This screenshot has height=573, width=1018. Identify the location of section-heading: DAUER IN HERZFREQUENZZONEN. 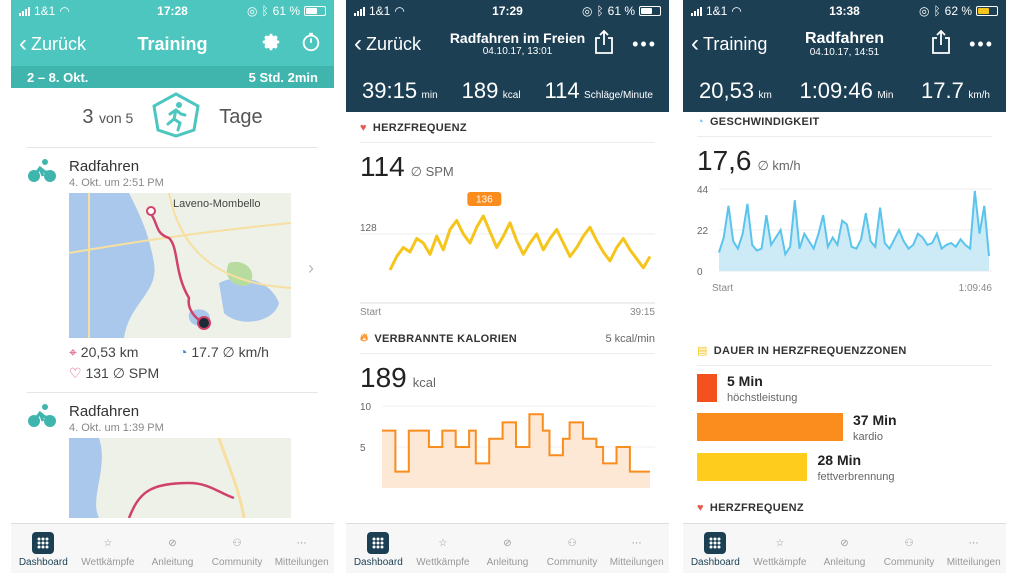
(810, 350).